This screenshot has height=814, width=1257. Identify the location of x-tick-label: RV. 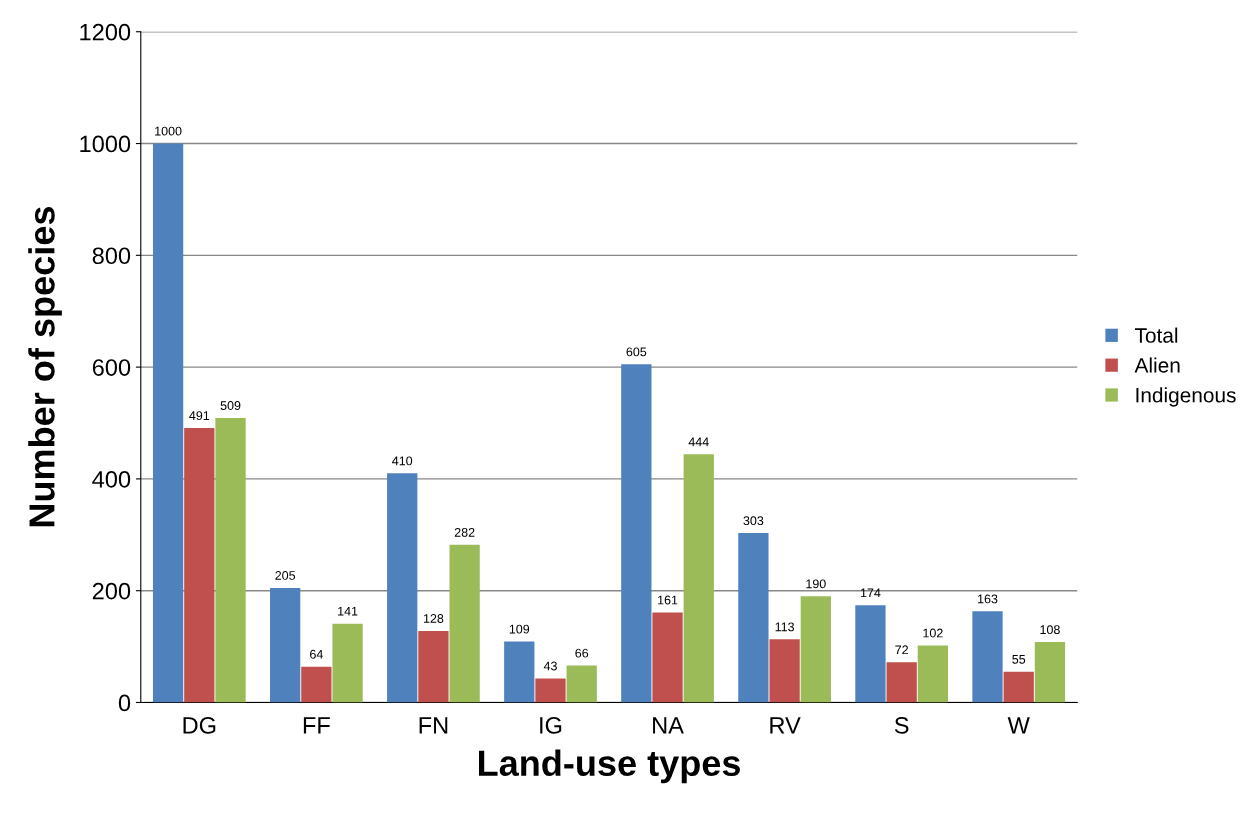
(785, 725).